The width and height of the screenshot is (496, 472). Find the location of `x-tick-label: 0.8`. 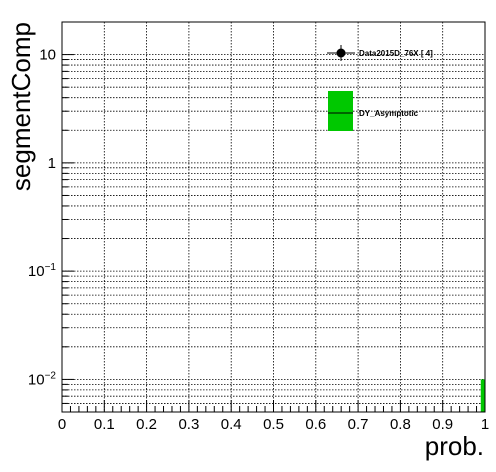

x-tick-label: 0.8 is located at coordinates (400, 424).